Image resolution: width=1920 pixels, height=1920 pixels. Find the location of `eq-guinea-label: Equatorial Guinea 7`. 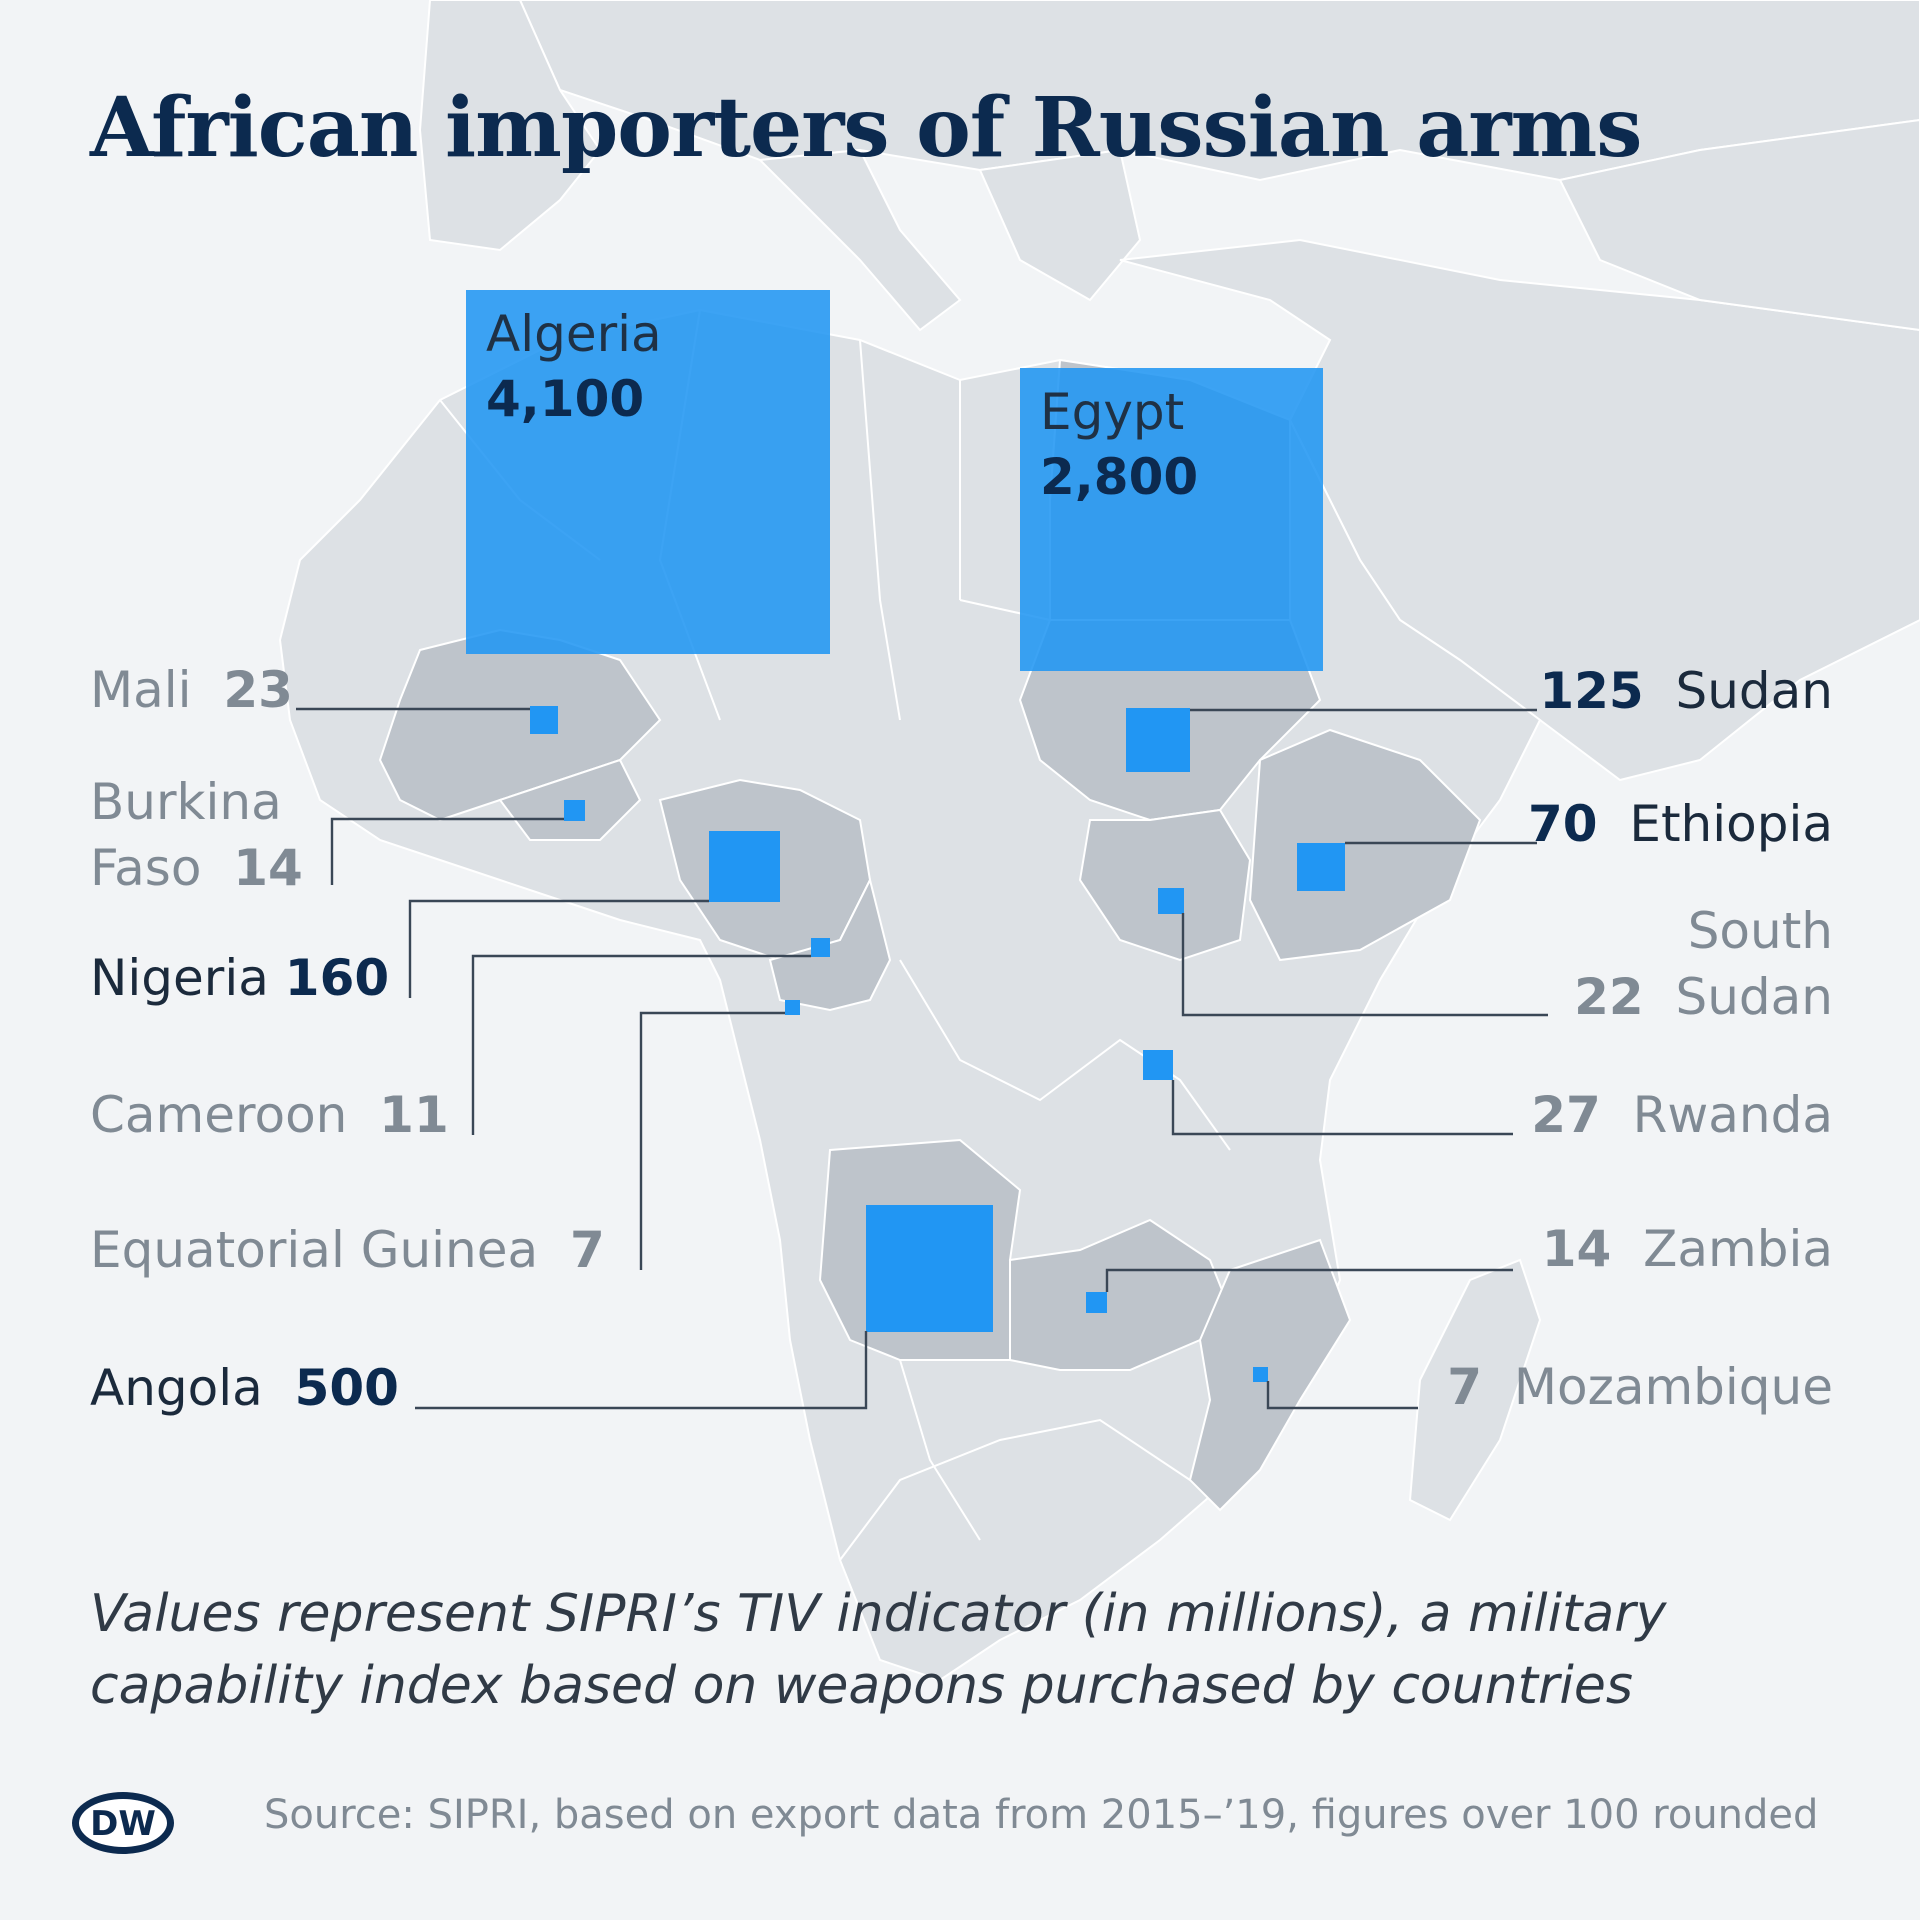

eq-guinea-label: Equatorial Guinea 7 is located at coordinates (347, 1250).